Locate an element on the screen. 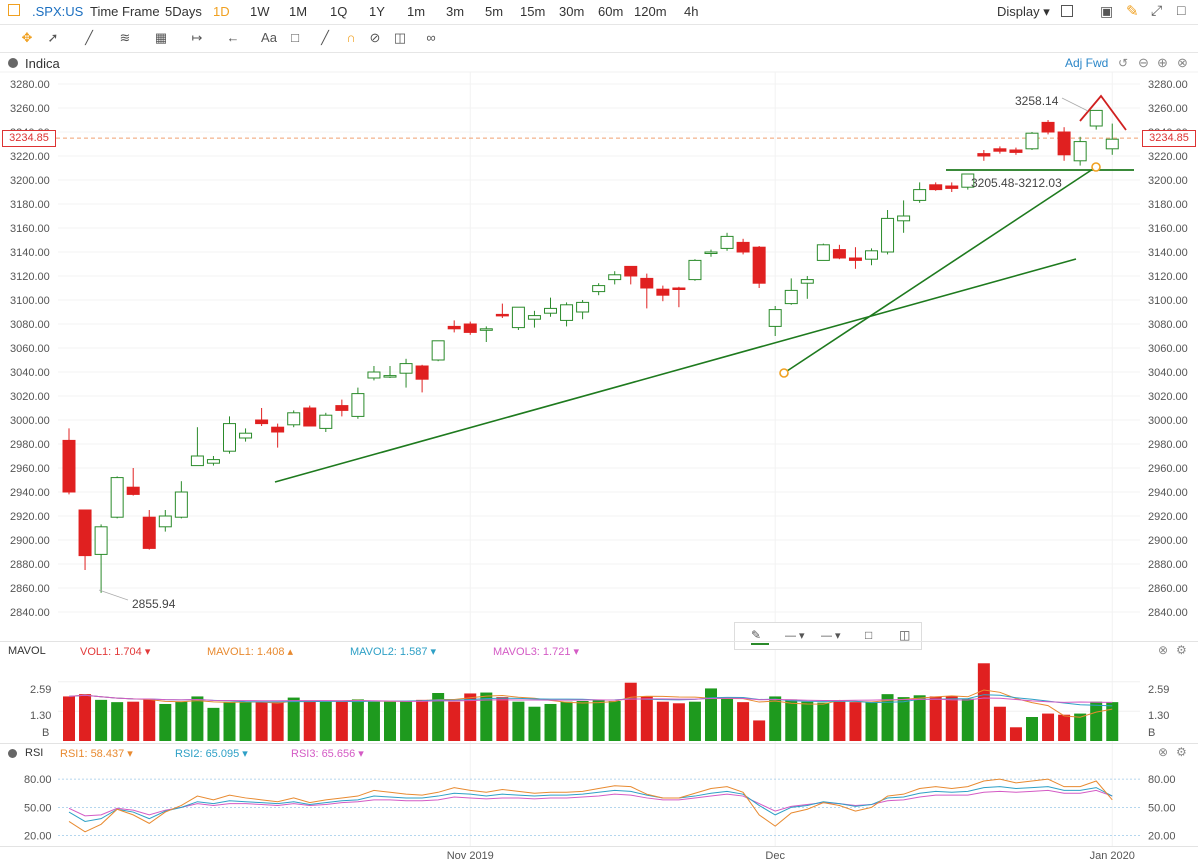 Image resolution: width=1198 pixels, height=868 pixels. timeframe-4h: 4h is located at coordinates (691, 11).